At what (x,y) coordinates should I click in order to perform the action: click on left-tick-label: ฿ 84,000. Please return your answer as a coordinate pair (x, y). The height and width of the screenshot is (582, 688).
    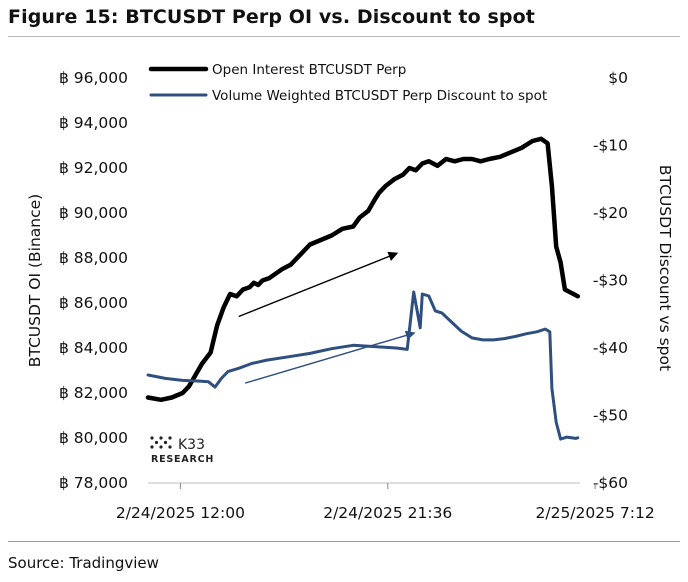
    Looking at the image, I should click on (93, 348).